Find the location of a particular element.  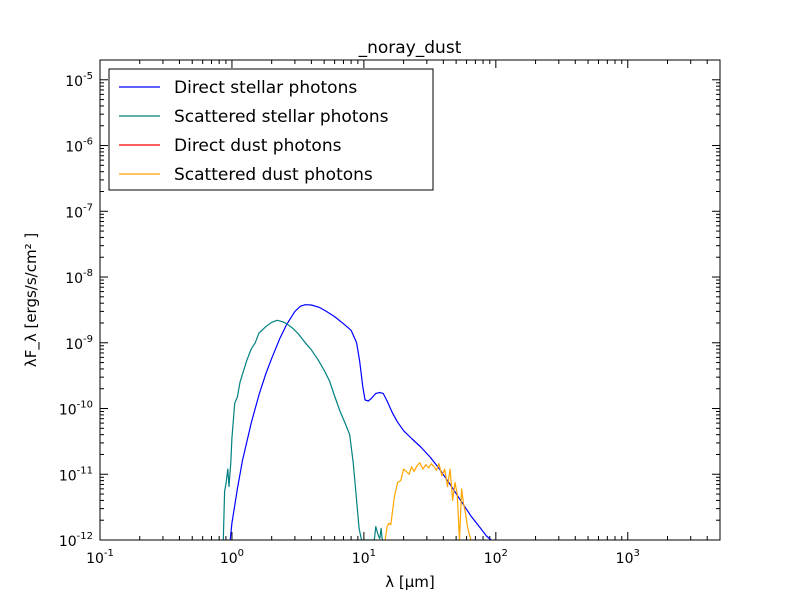

y_ticks-label: 10⁻¹⁰ is located at coordinates (76, 409).